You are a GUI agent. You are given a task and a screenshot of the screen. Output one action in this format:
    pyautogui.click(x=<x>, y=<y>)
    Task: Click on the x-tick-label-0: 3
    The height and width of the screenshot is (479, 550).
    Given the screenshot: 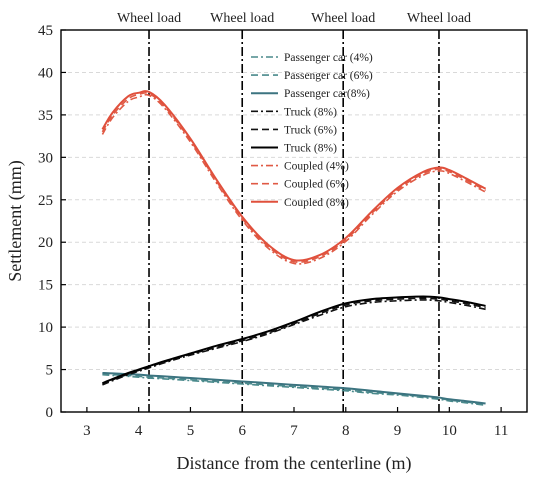 What is the action you would take?
    pyautogui.click(x=87, y=431)
    